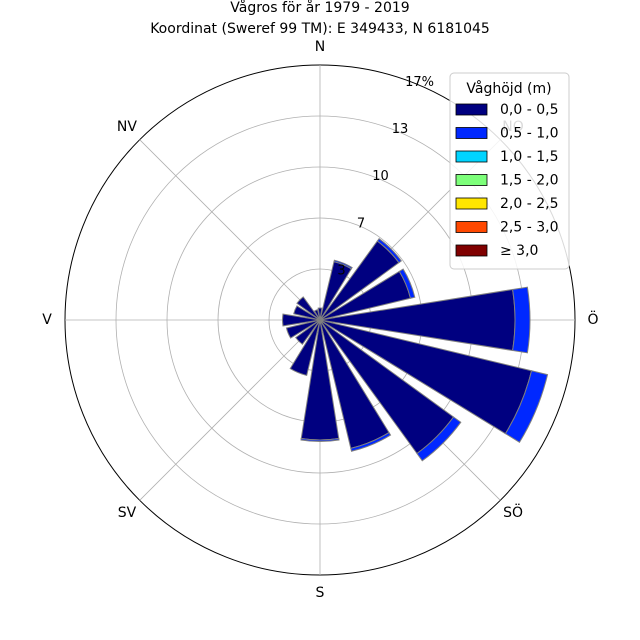 The height and width of the screenshot is (640, 640). Describe the element at coordinates (529, 110) in the screenshot. I see `legend-label: 0,0 - 0,5` at that location.